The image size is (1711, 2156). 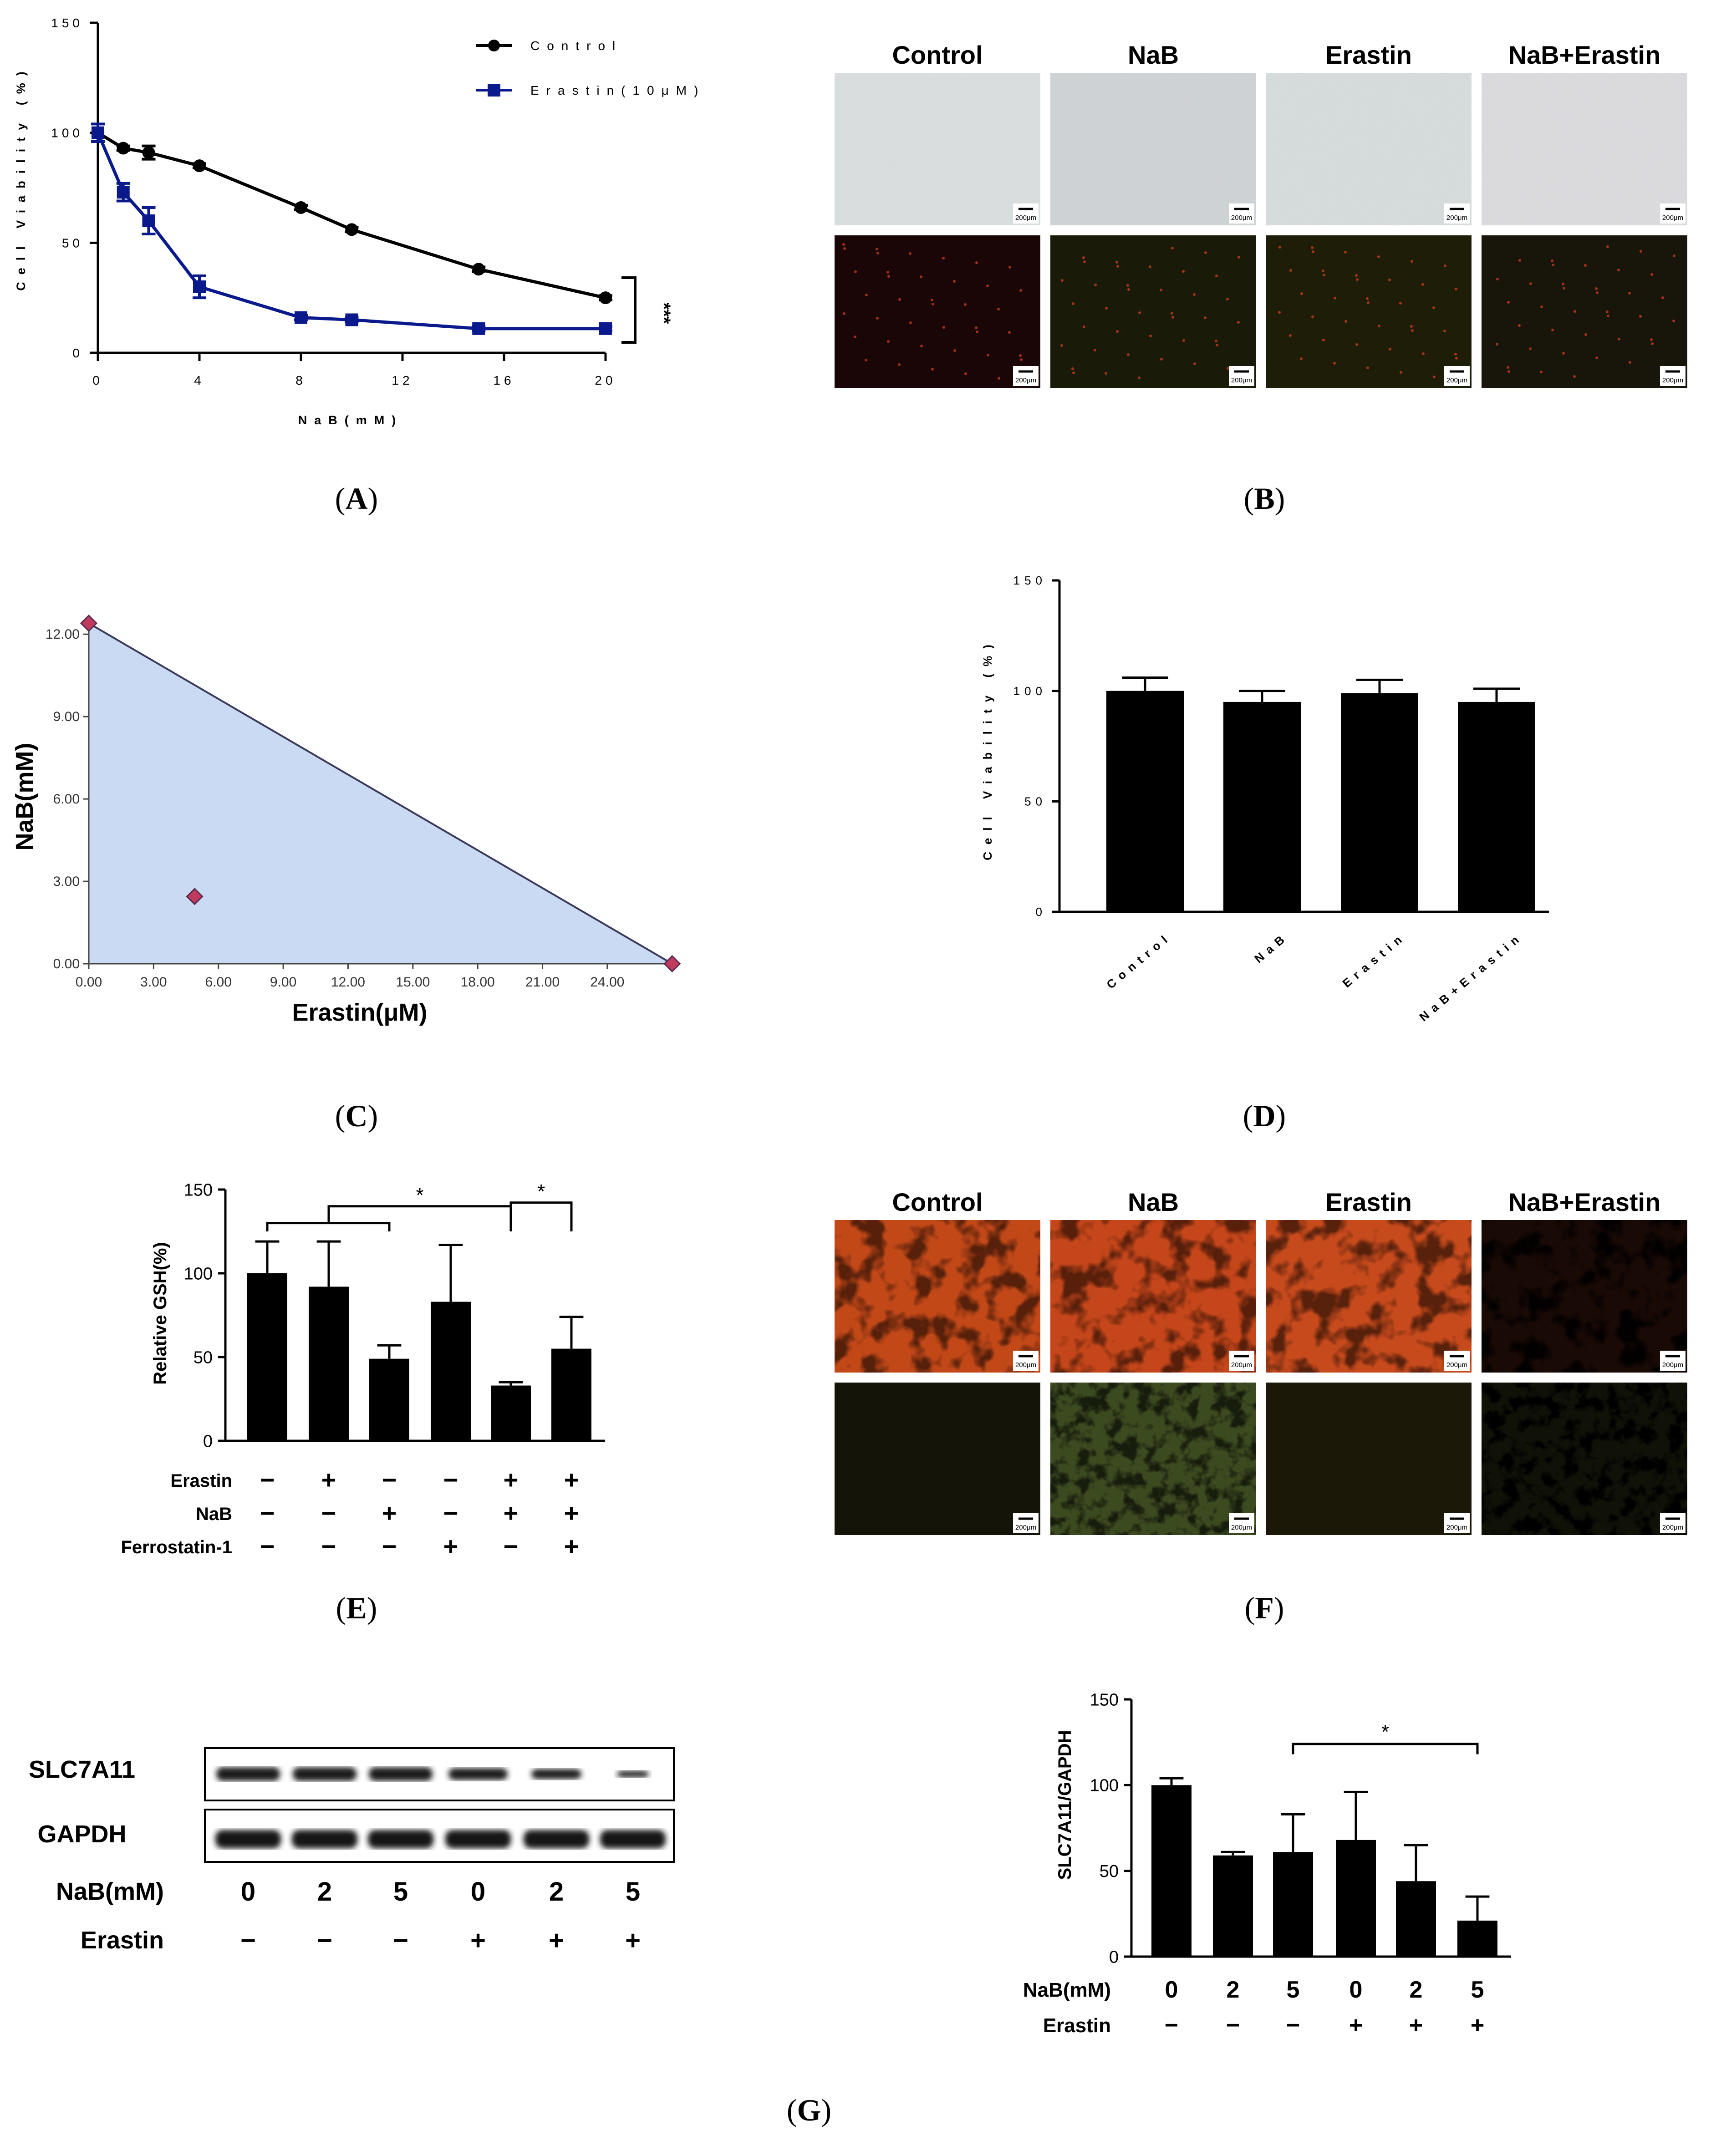 What do you see at coordinates (73, 243) in the screenshot?
I see `y-tick-label: 50` at bounding box center [73, 243].